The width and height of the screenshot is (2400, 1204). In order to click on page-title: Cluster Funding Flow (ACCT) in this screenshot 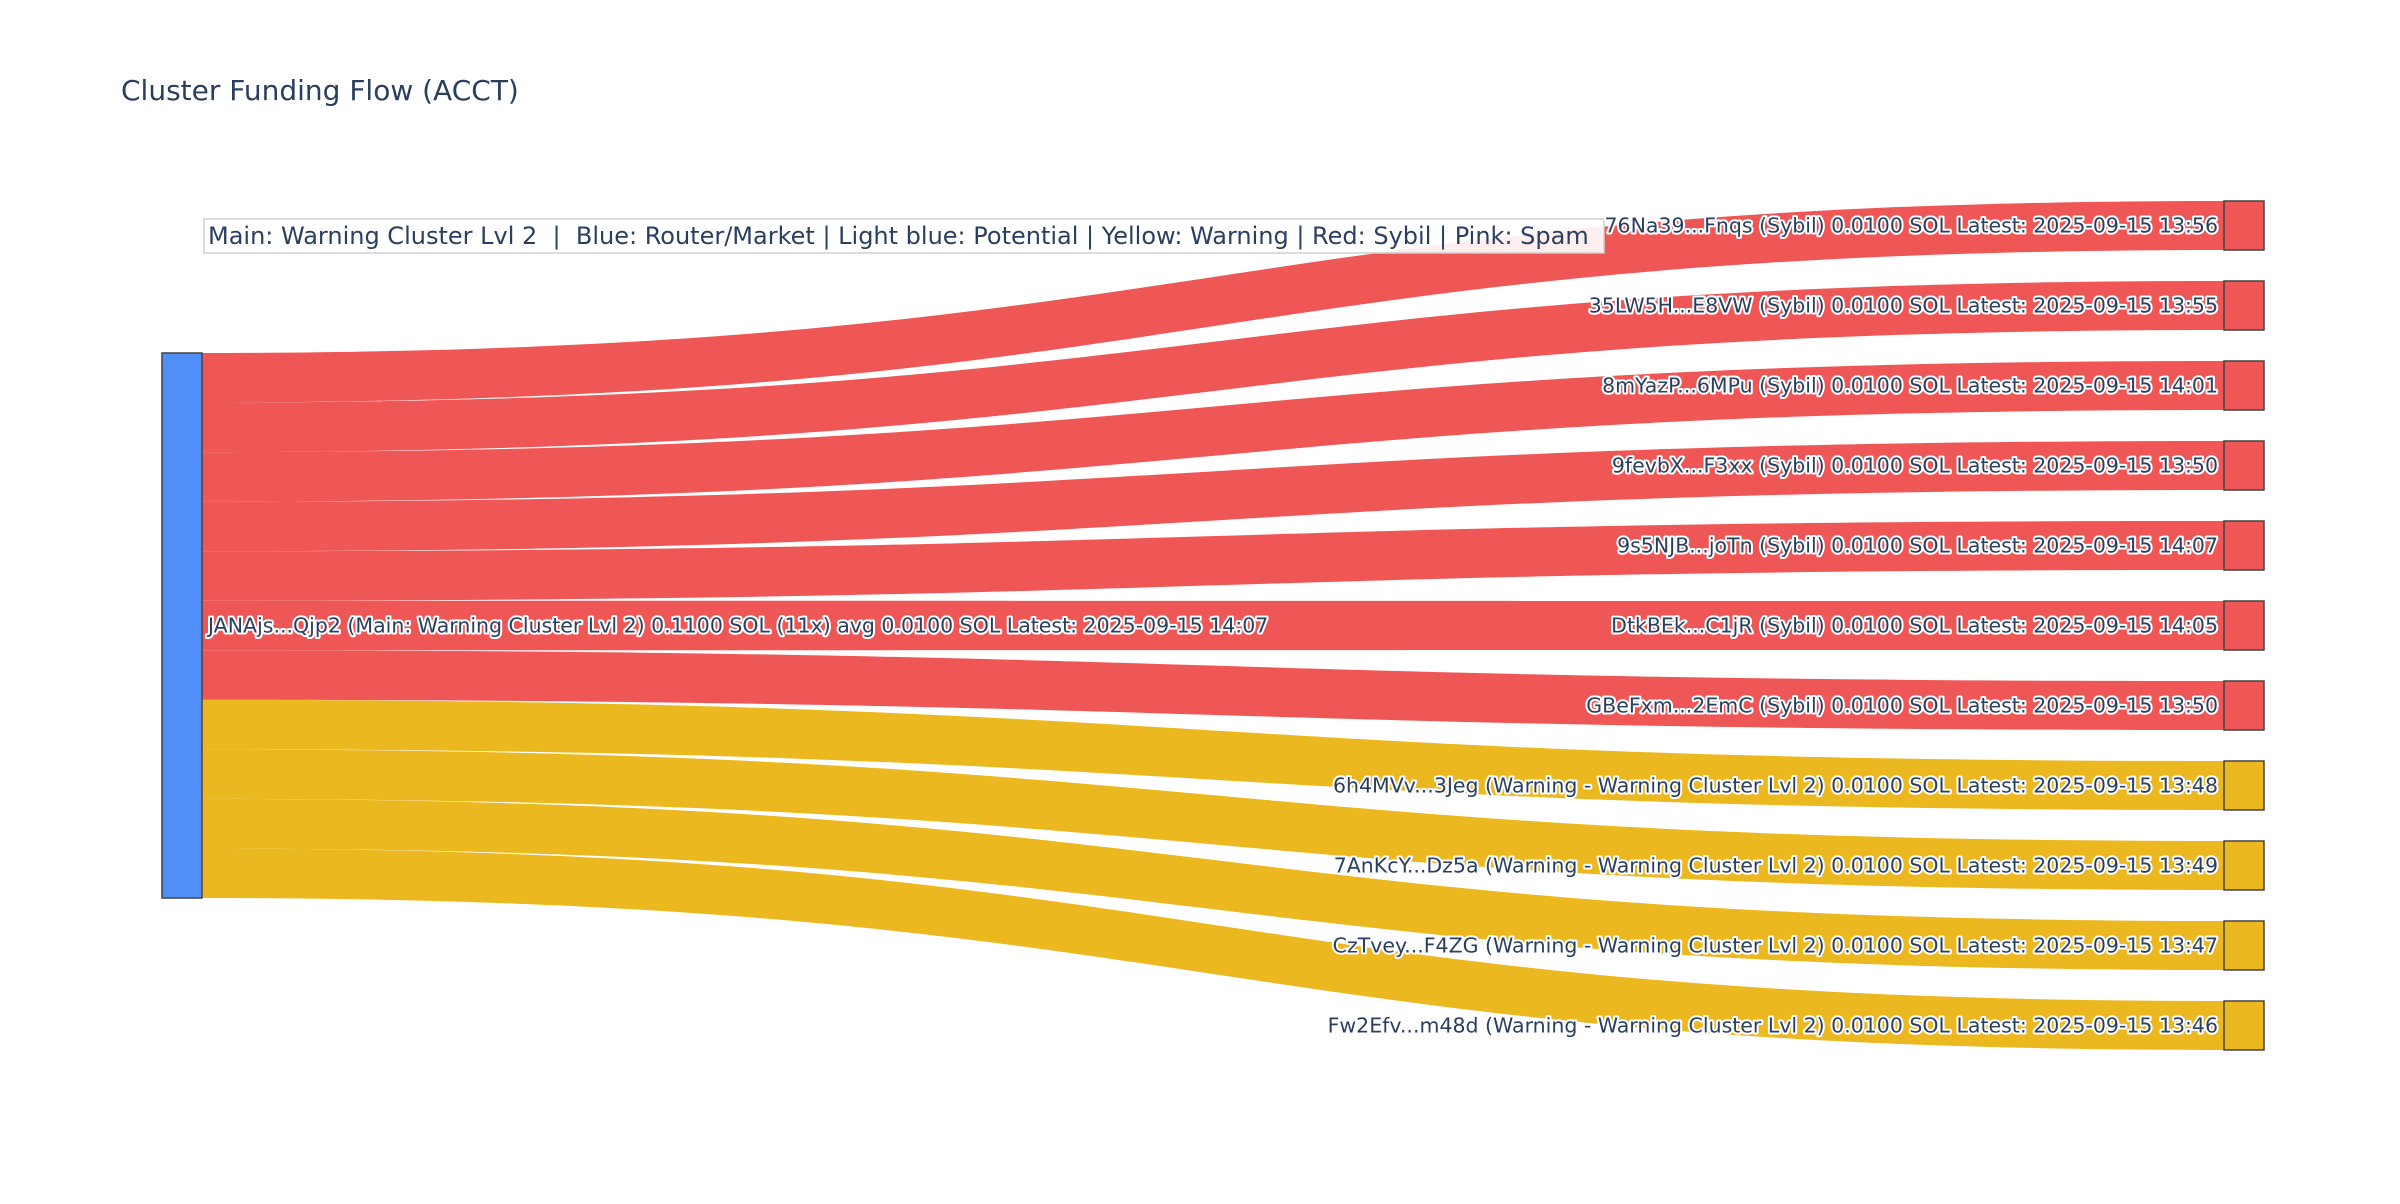, I will do `click(320, 90)`.